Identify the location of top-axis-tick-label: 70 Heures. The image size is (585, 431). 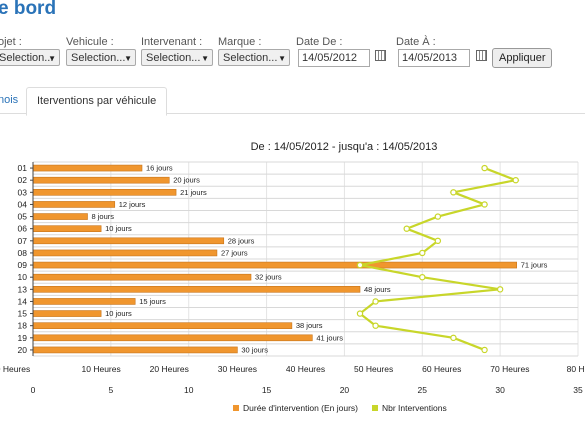
(509, 369).